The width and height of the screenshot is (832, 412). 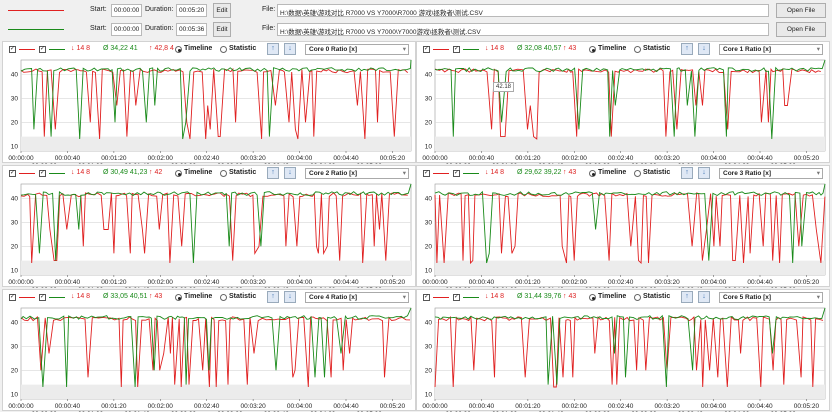 I want to click on min-value: ↓ 14 8, so click(x=81, y=296).